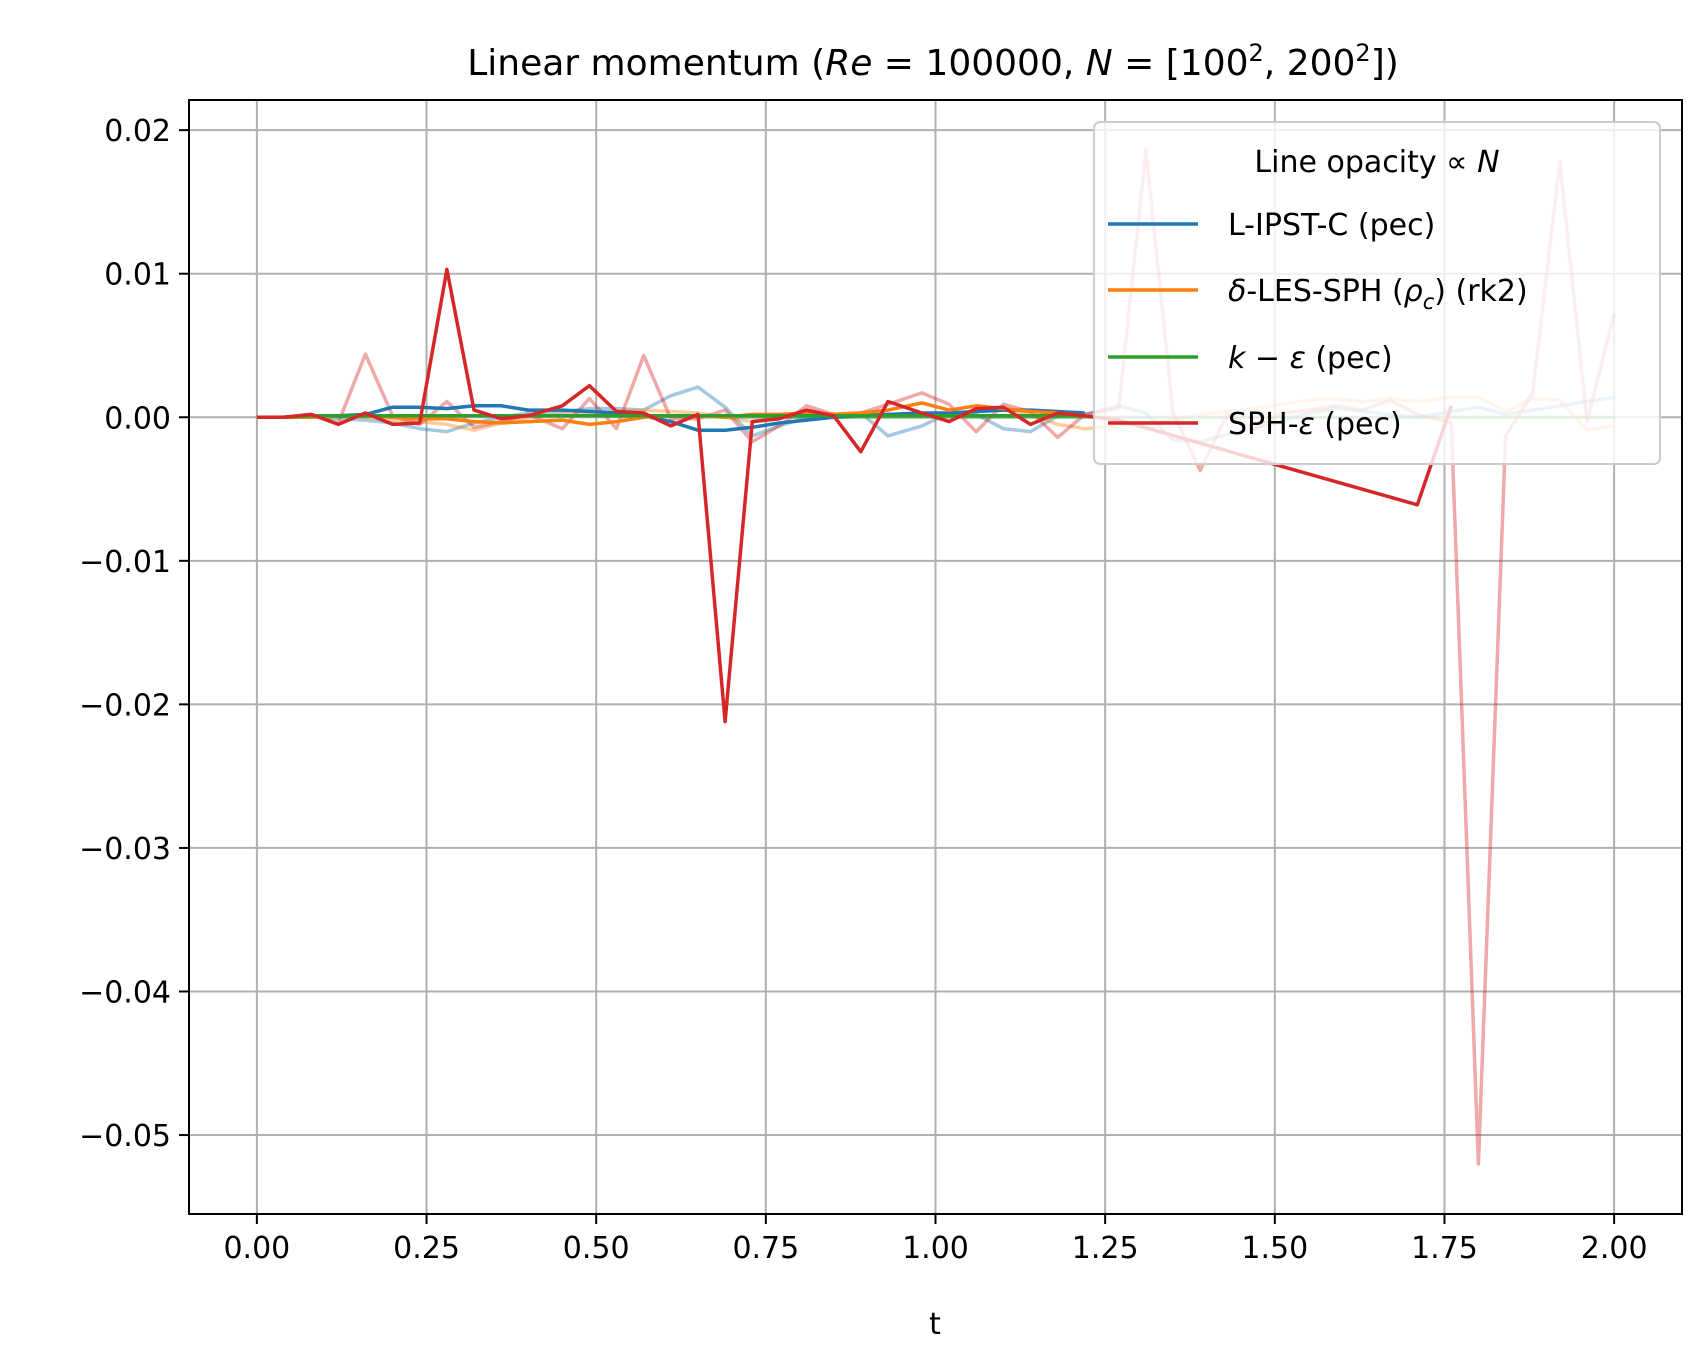 This screenshot has width=1704, height=1369. What do you see at coordinates (765, 1248) in the screenshot?
I see `x-tick-label: 0.75` at bounding box center [765, 1248].